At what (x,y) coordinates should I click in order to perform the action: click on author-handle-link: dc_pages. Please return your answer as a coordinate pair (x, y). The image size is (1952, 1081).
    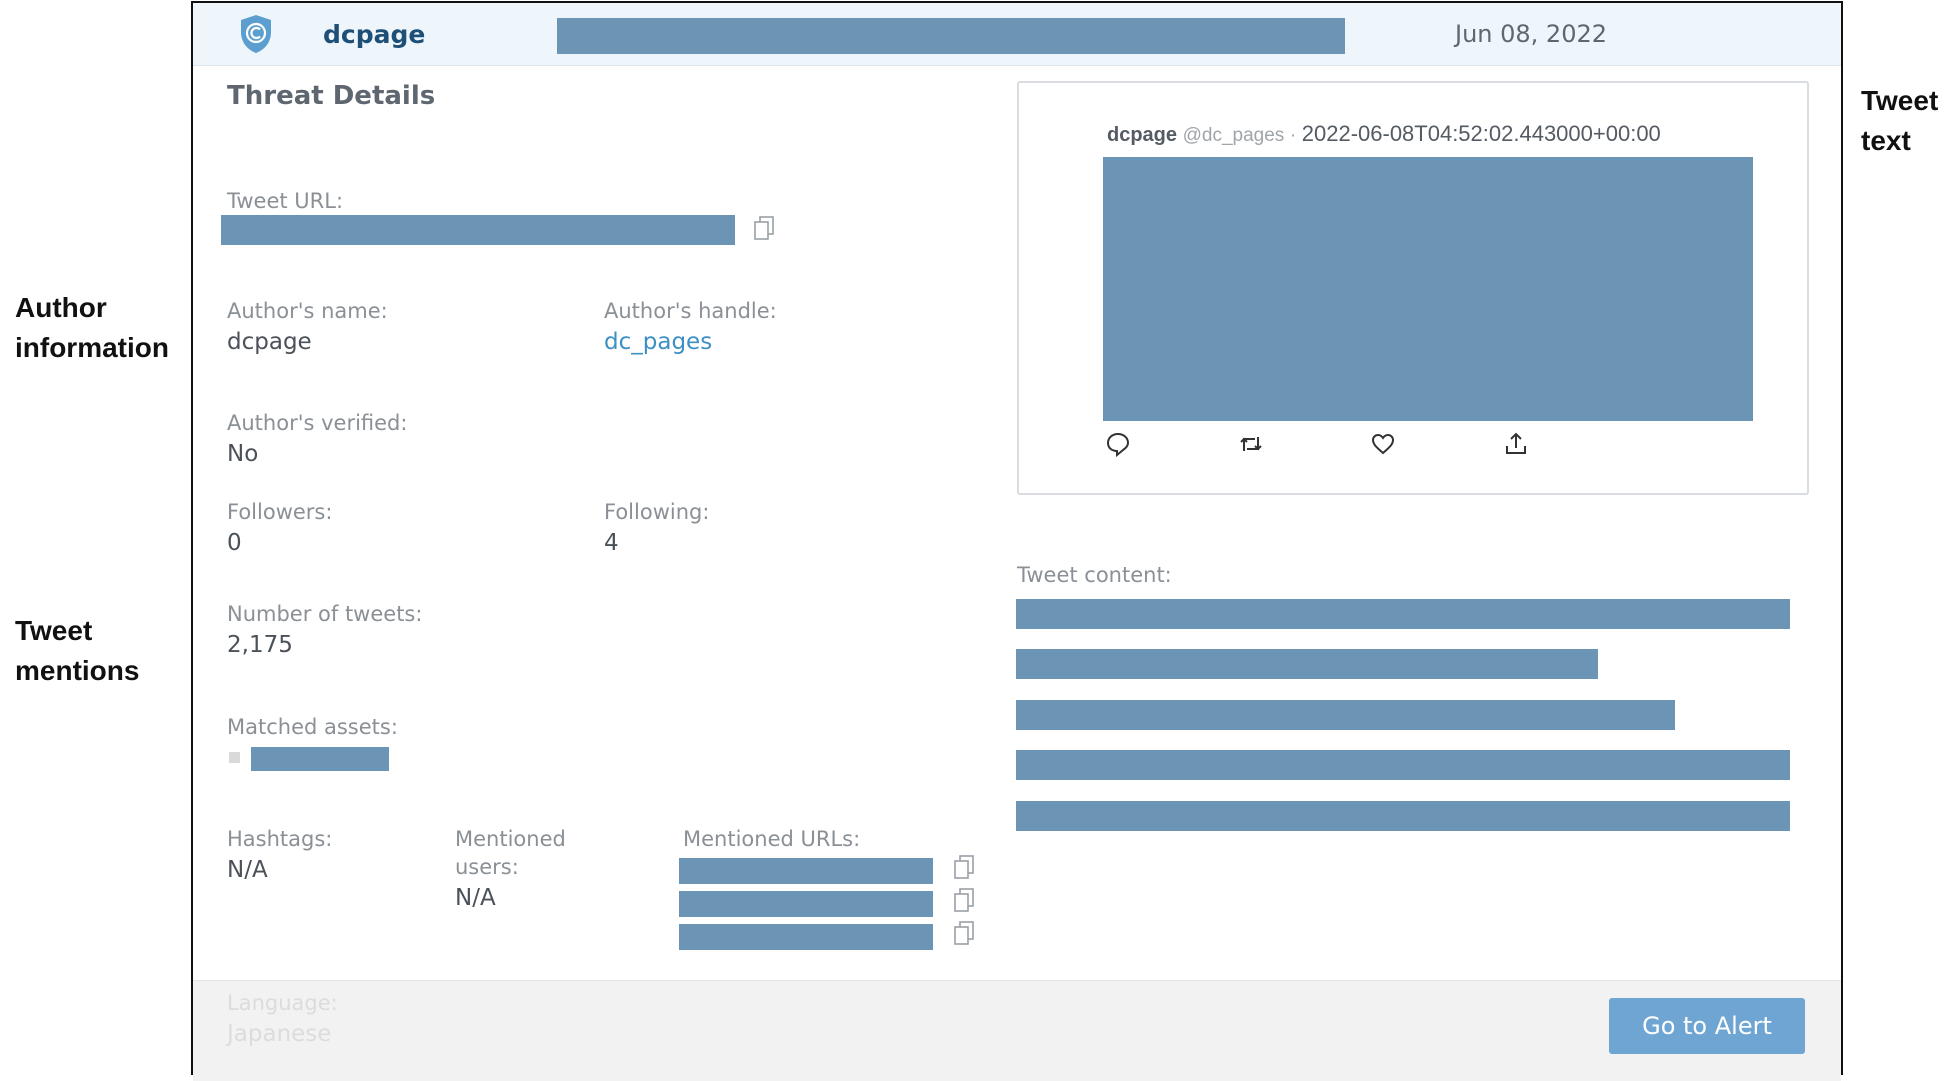
    Looking at the image, I should click on (658, 342).